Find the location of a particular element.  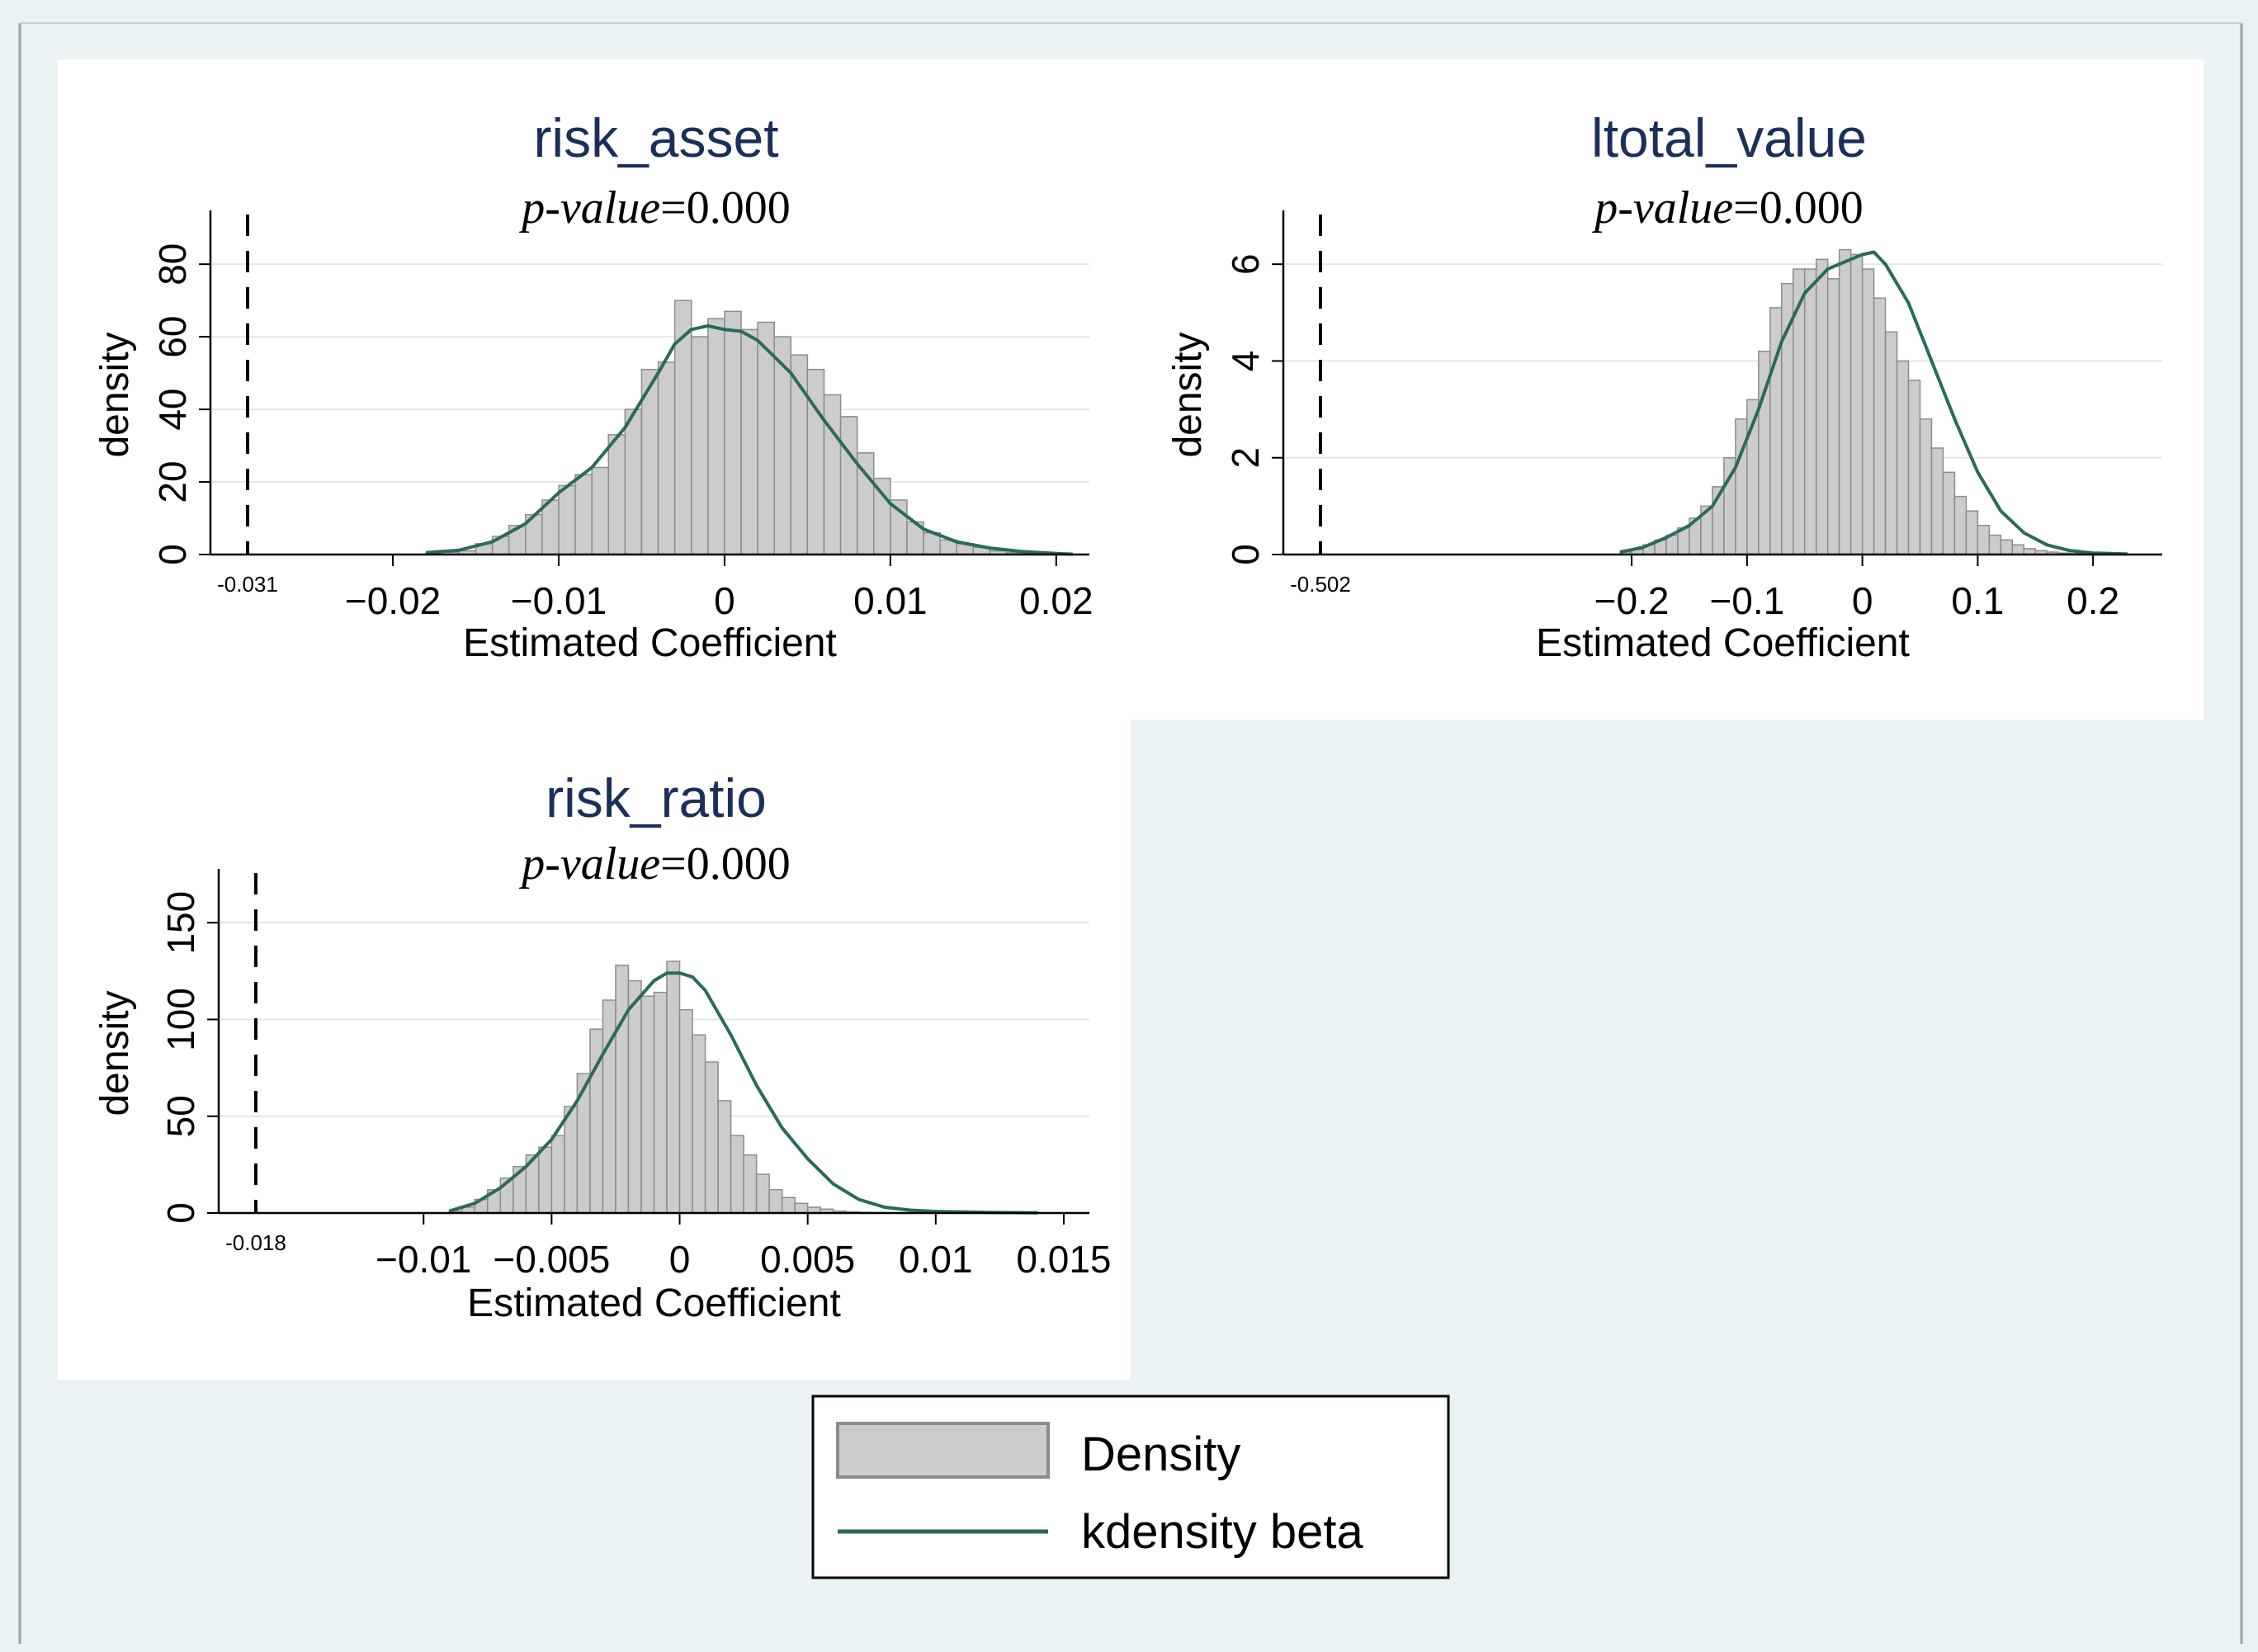

y-tick-label: 60 is located at coordinates (172, 337).